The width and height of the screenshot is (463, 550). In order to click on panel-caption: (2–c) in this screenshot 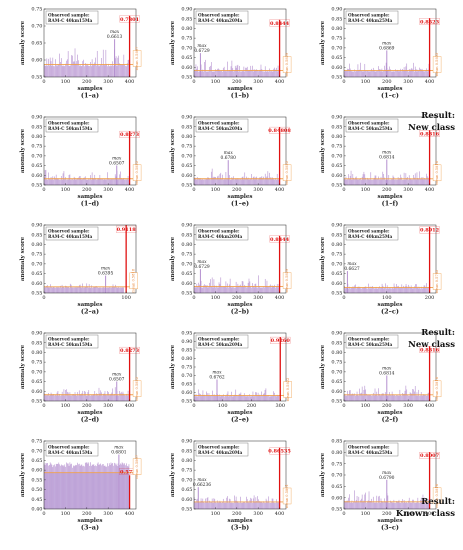, I will do `click(390, 312)`.